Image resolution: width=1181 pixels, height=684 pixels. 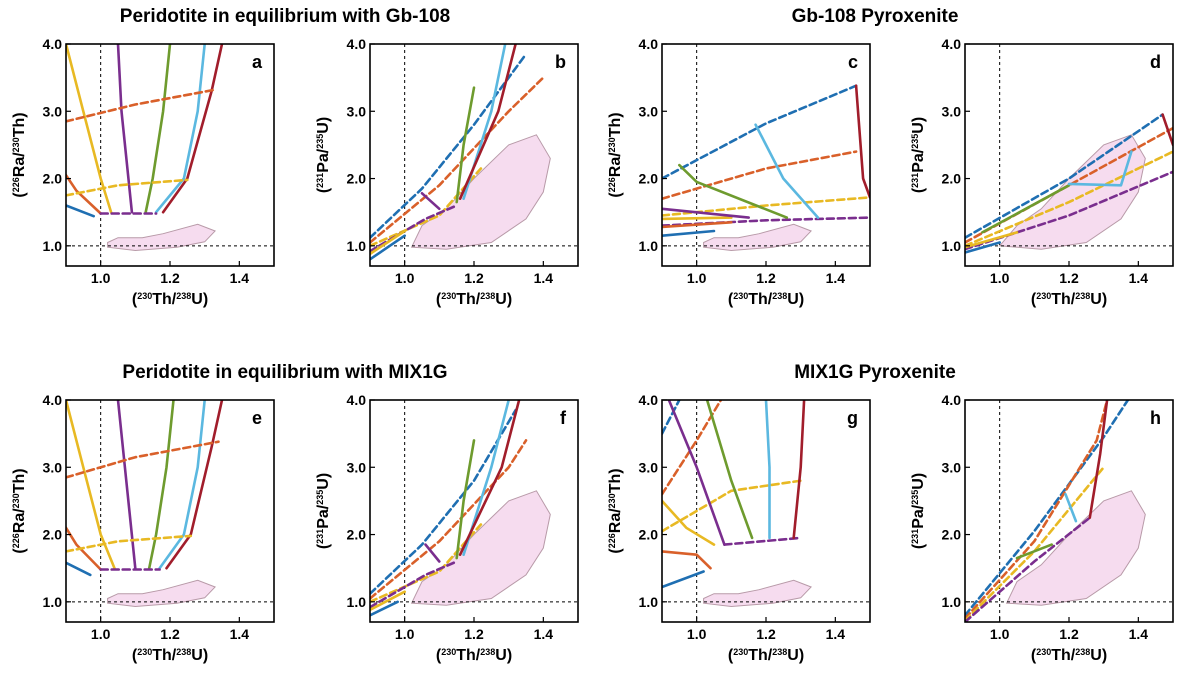 I want to click on y-axis-label: (231Pa/235U), so click(x=918, y=511).